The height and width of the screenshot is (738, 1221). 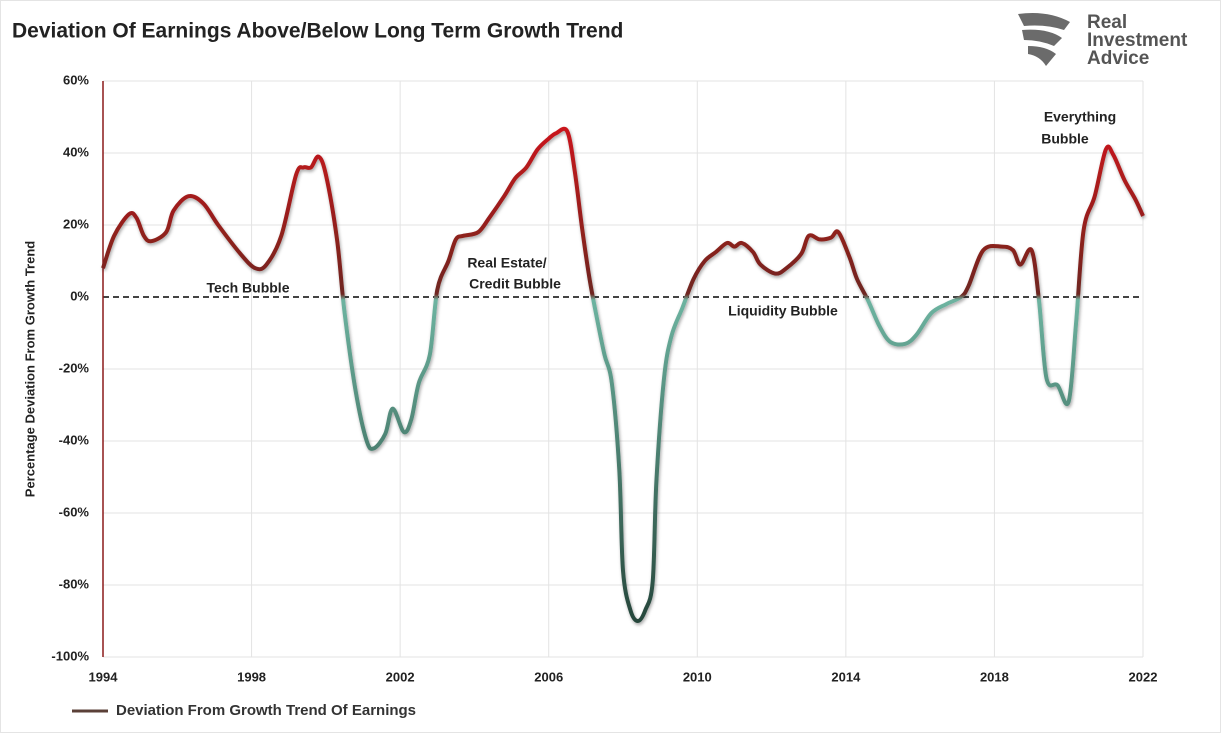 What do you see at coordinates (248, 288) in the screenshot?
I see `annotation: Tech Bubble` at bounding box center [248, 288].